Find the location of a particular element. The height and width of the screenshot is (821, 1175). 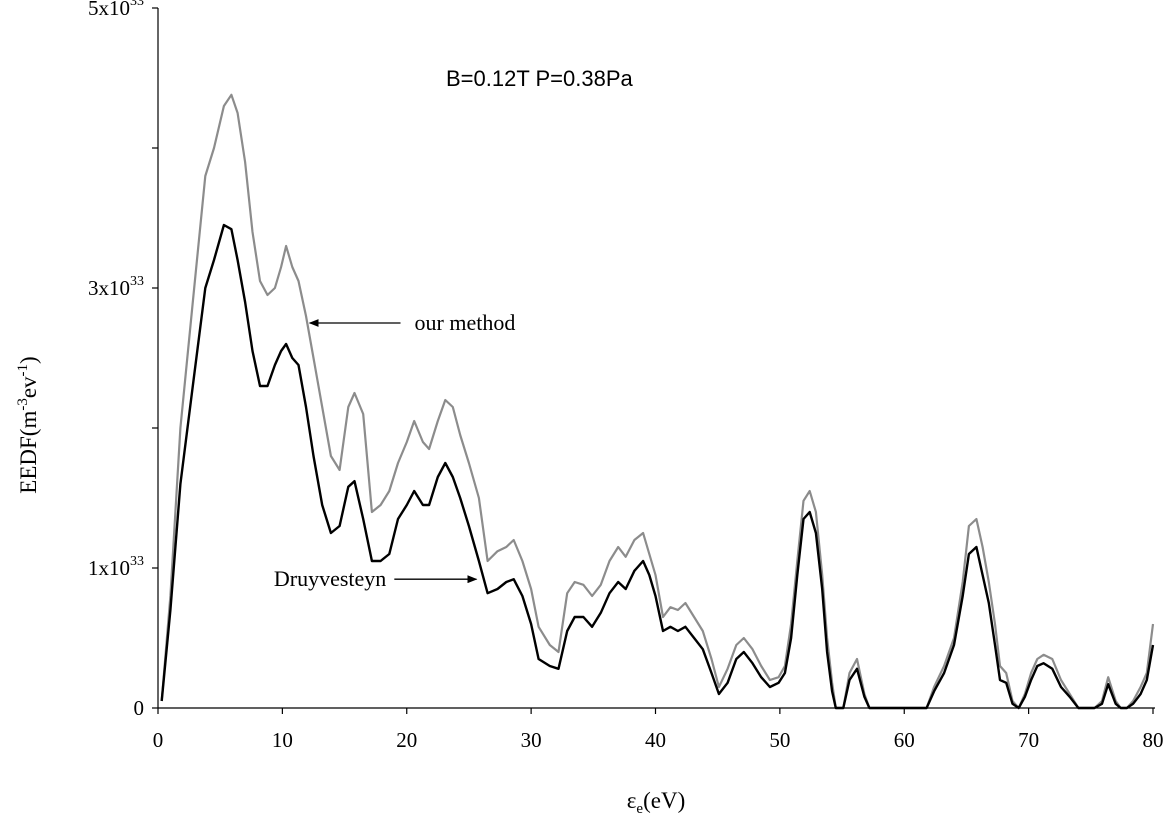

y-axis-title: EEDF(m-3ev-1) is located at coordinates (28, 424).